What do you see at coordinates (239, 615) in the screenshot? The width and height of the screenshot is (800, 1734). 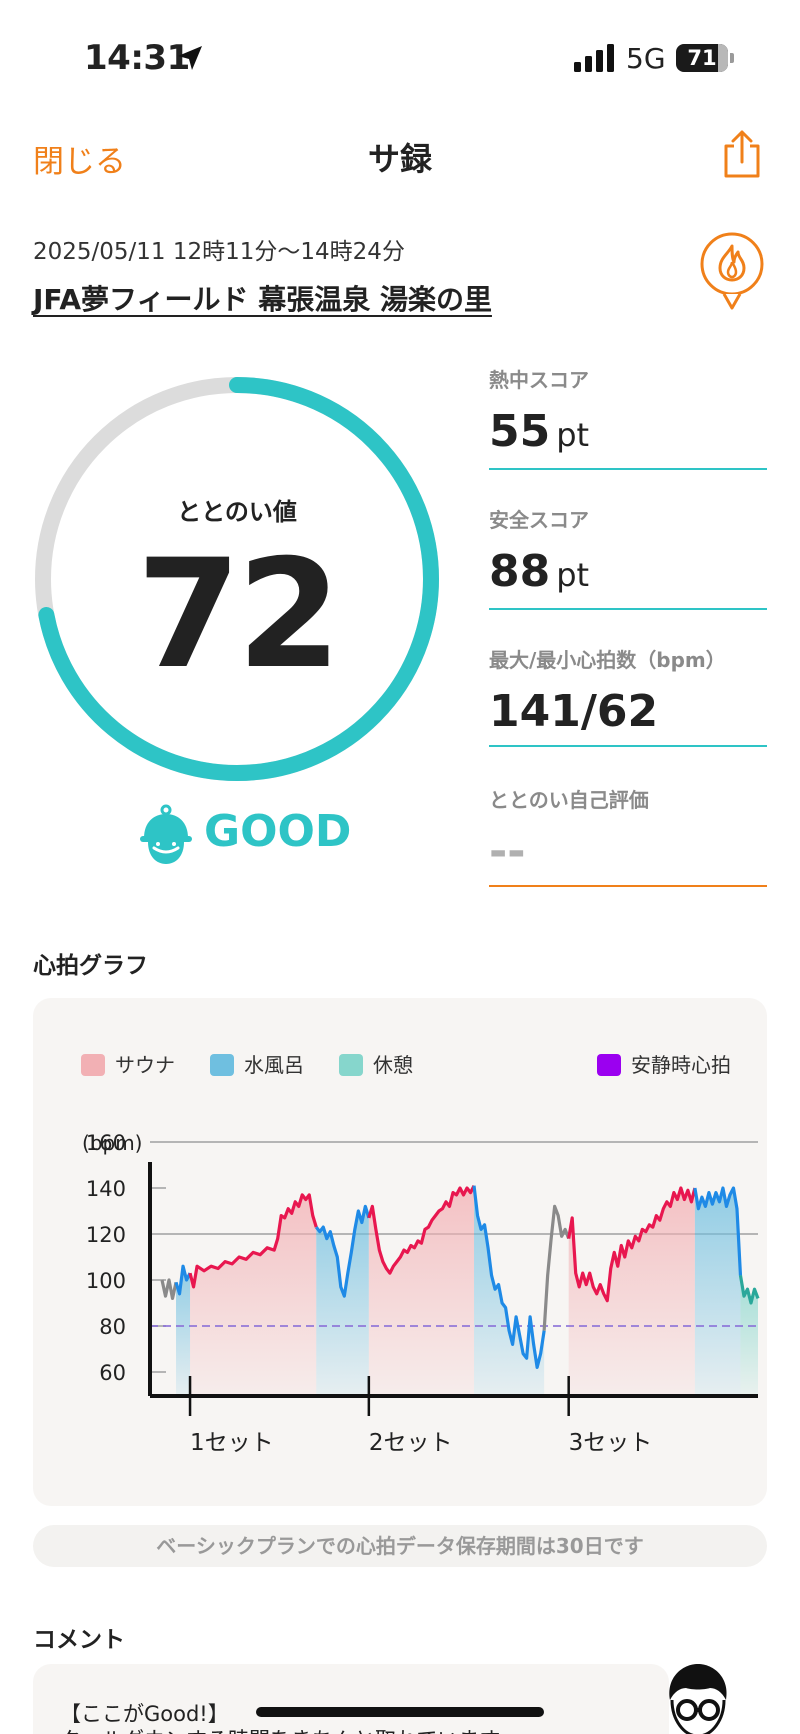 I see `totonoi-value: 72` at bounding box center [239, 615].